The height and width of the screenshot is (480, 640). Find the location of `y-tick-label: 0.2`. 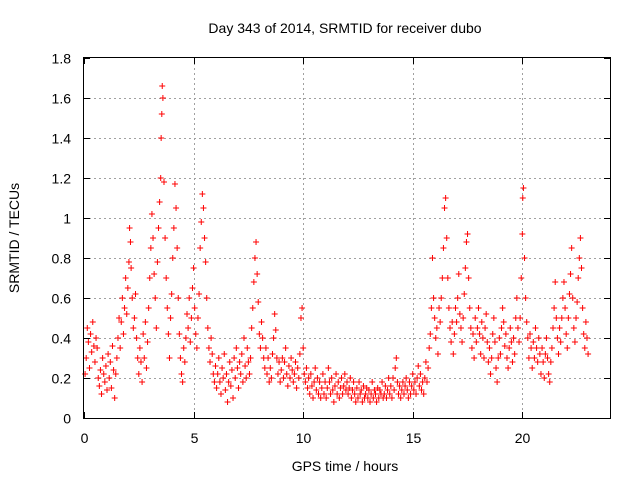

y-tick-label: 0.2 is located at coordinates (62, 379).